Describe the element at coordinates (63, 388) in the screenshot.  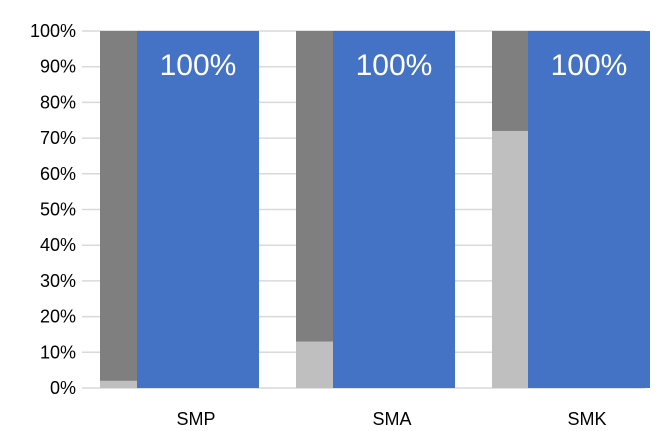
I see `y-tick-label: 0%` at that location.